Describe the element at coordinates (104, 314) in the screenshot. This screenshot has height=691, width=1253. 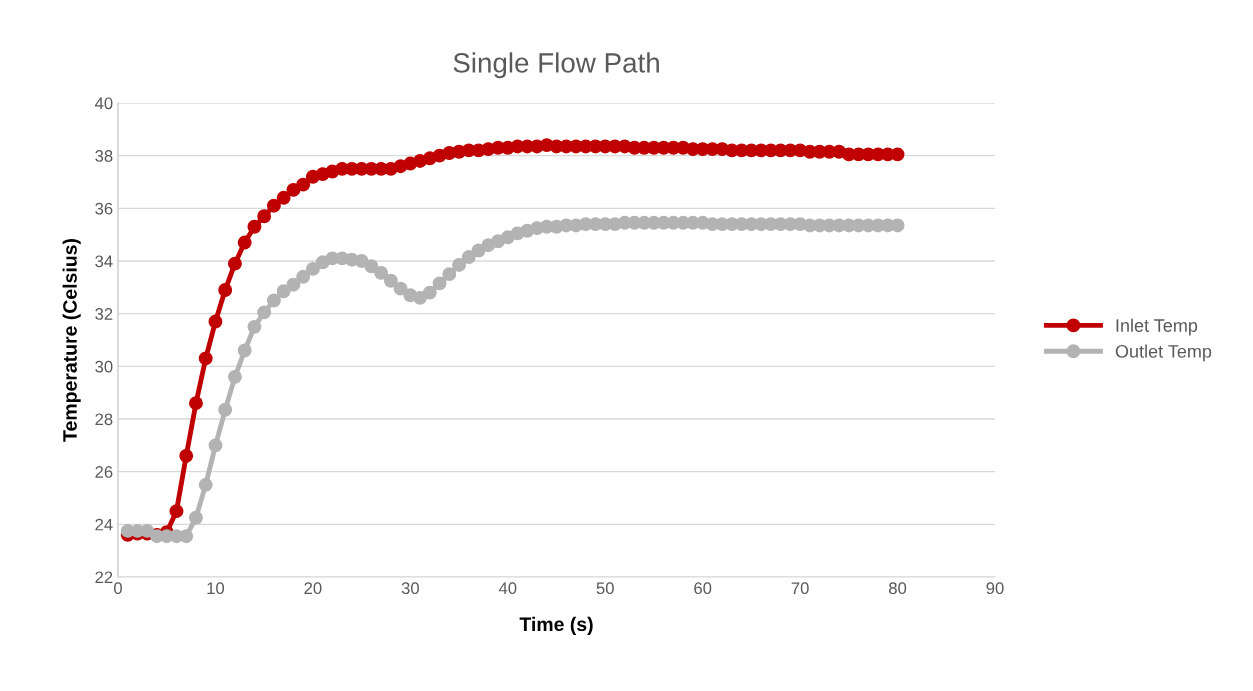
I see `y-tick-label: 32` at that location.